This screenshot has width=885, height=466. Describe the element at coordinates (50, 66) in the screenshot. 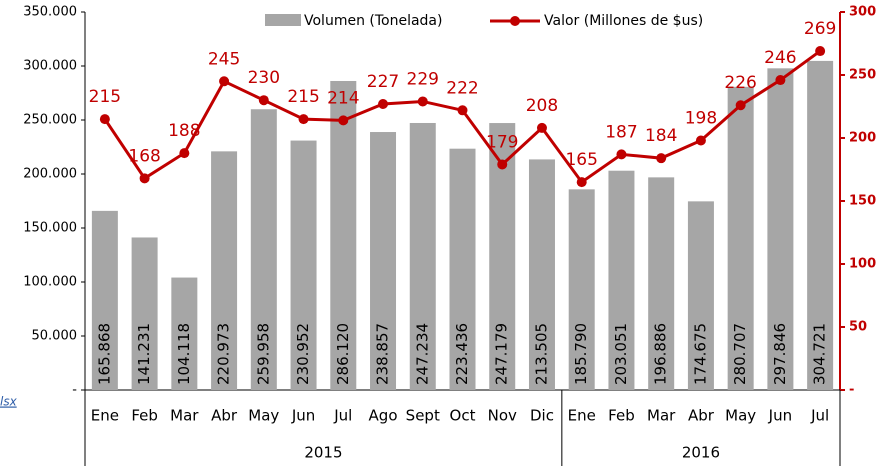

I see `y-tick-label: 300.000` at that location.